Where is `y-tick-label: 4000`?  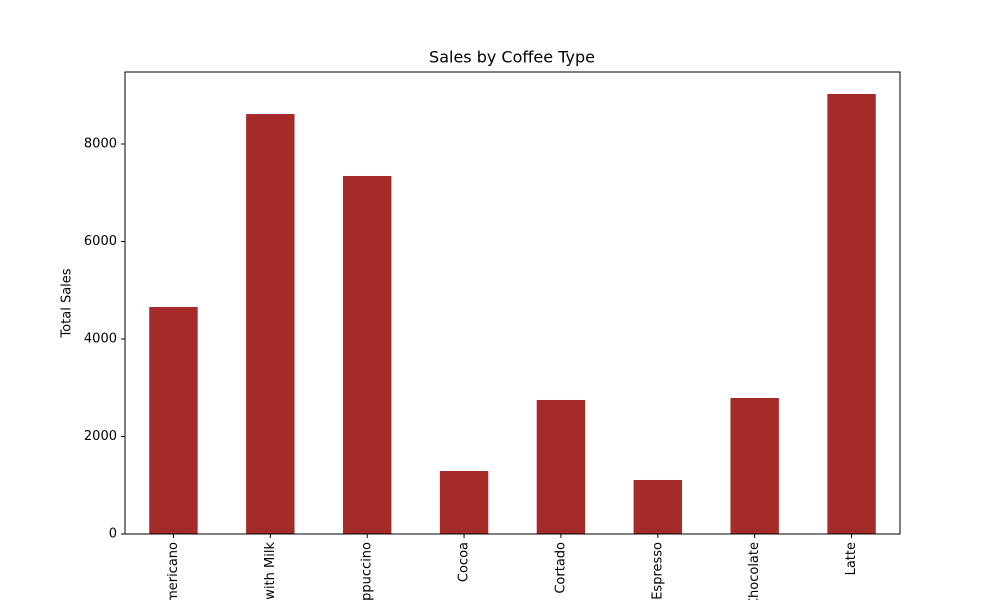 y-tick-label: 4000 is located at coordinates (100, 339).